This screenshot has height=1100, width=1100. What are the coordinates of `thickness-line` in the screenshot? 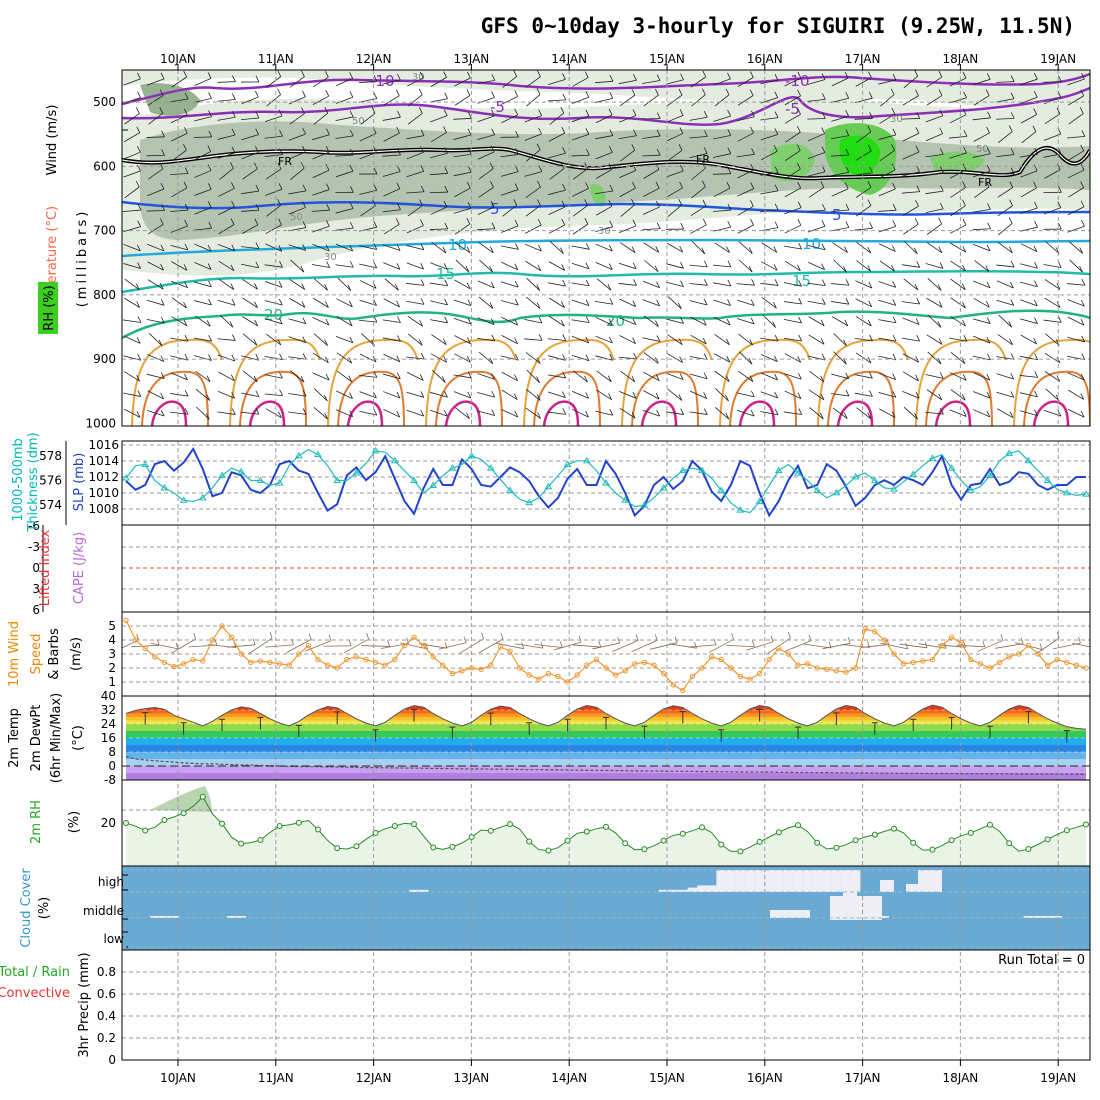 It's located at (606, 481).